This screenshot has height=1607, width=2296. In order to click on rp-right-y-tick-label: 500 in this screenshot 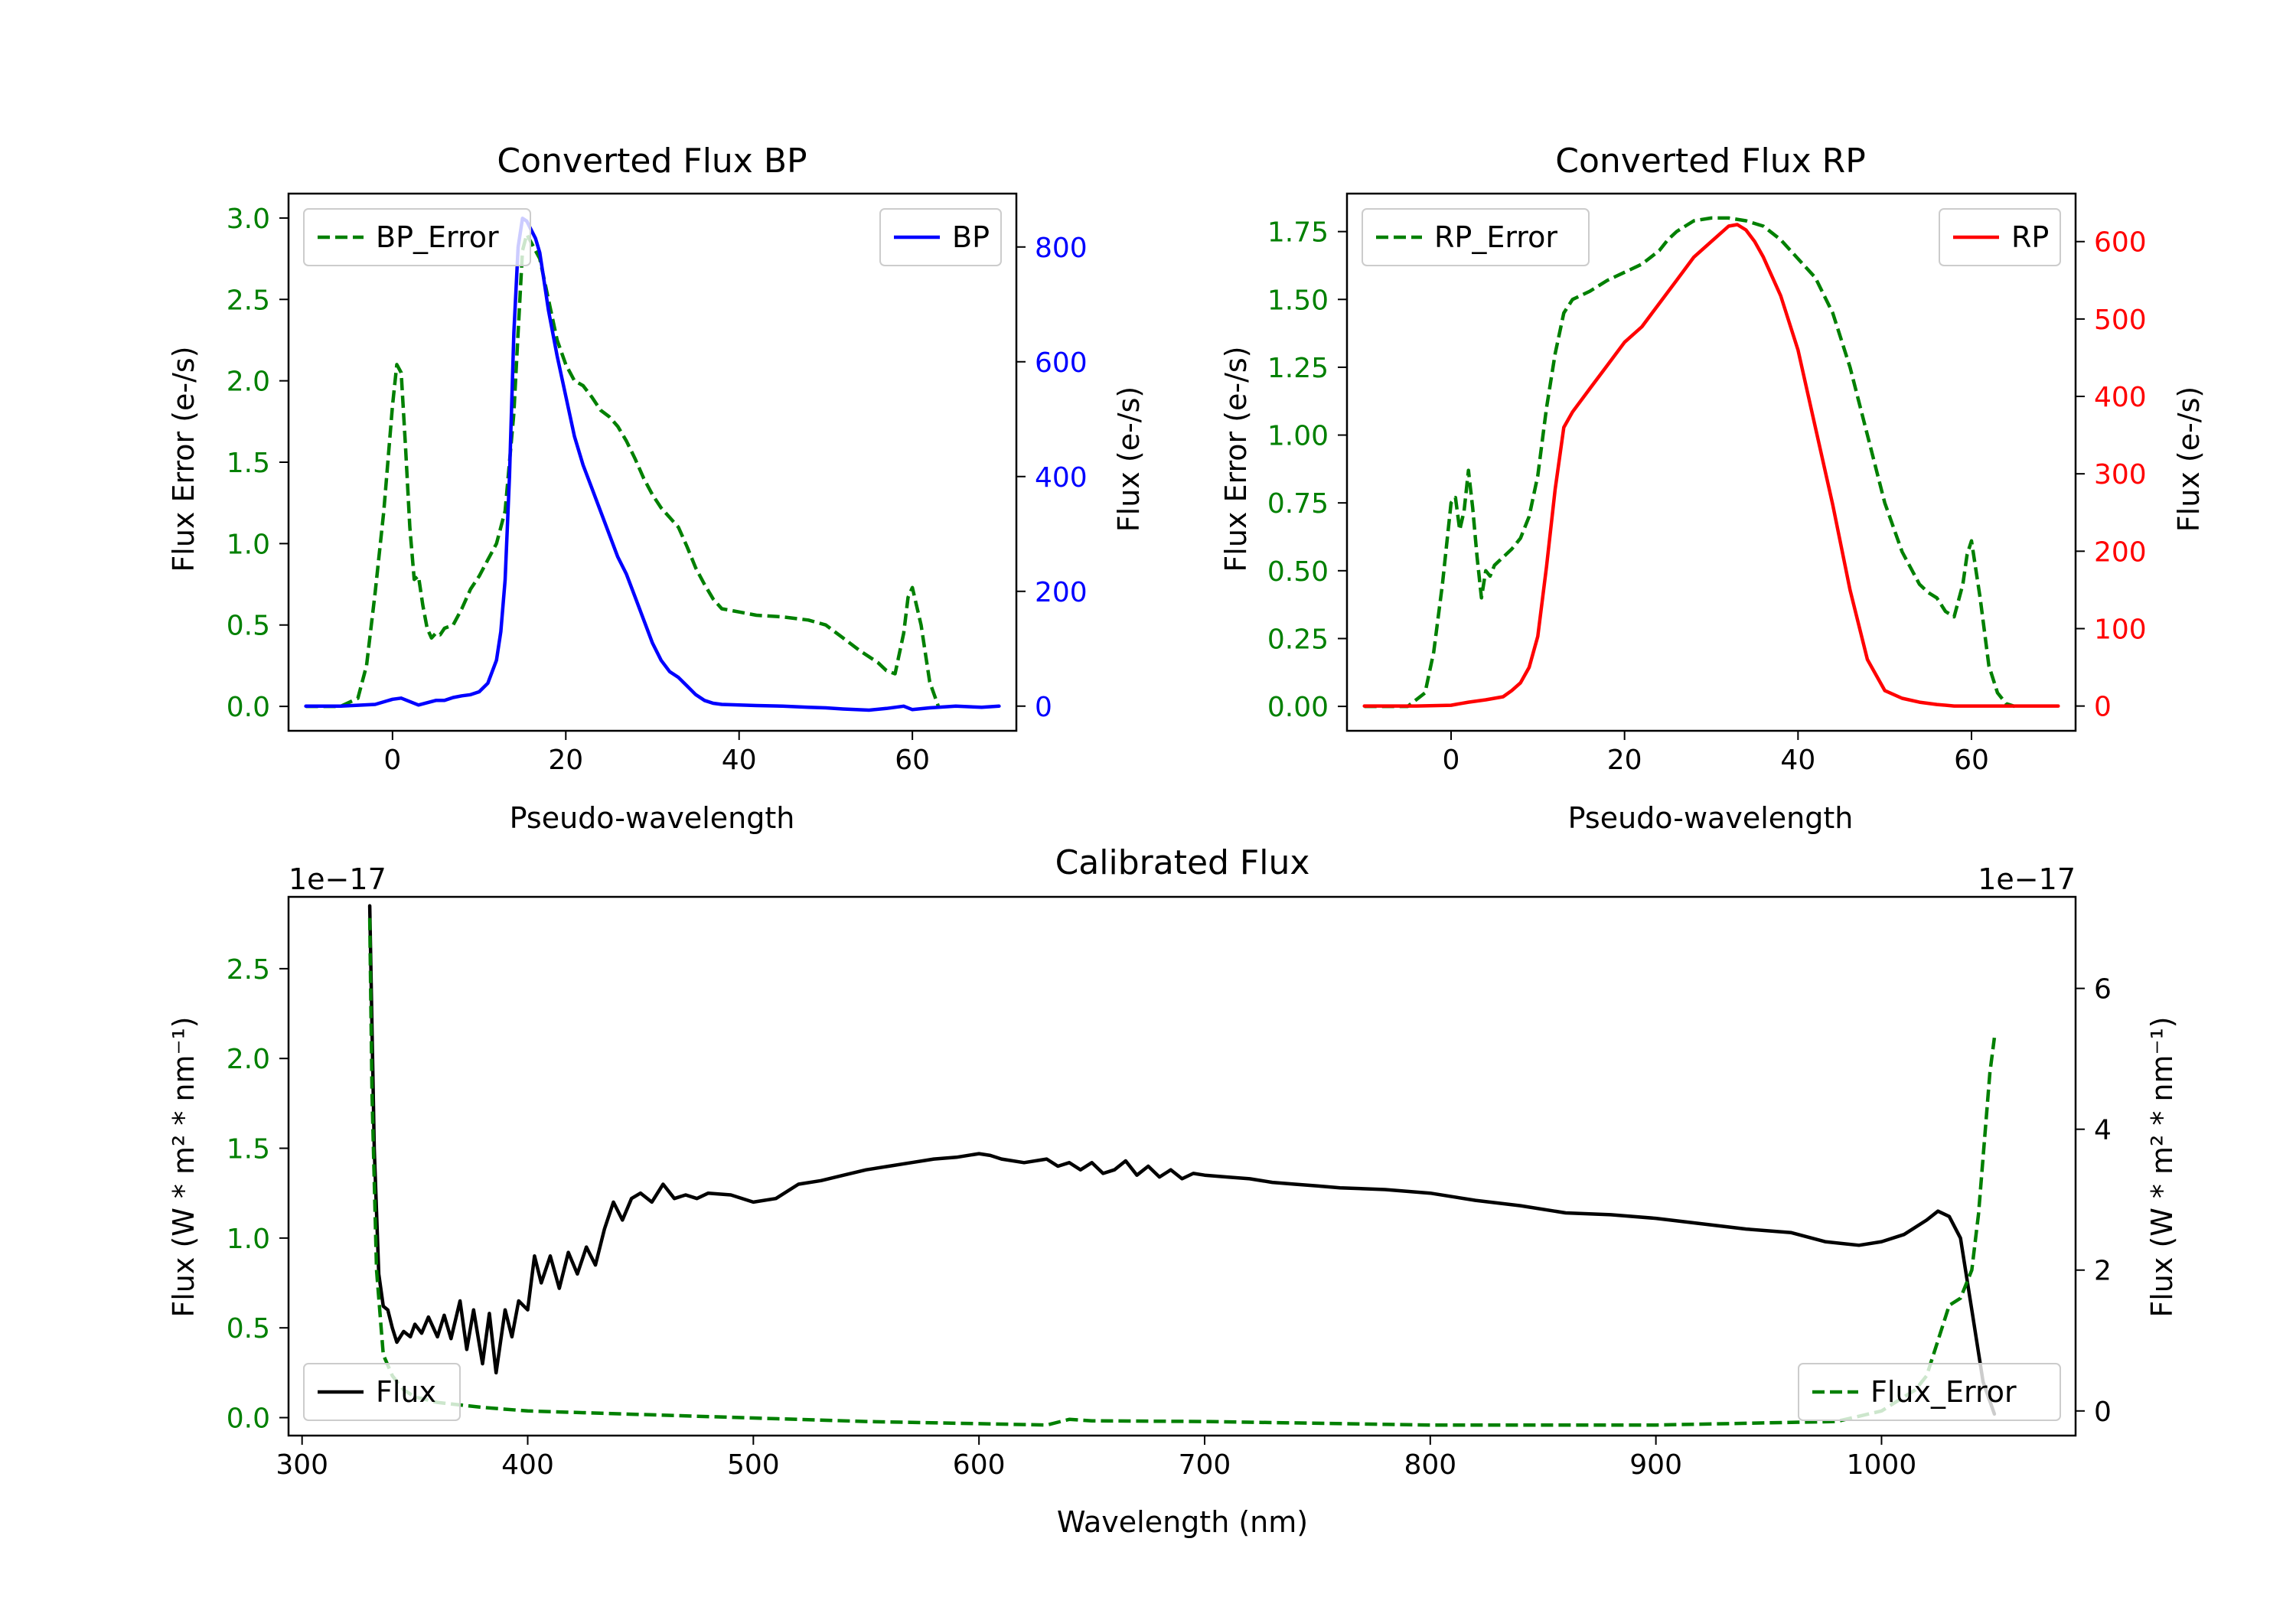, I will do `click(2120, 320)`.